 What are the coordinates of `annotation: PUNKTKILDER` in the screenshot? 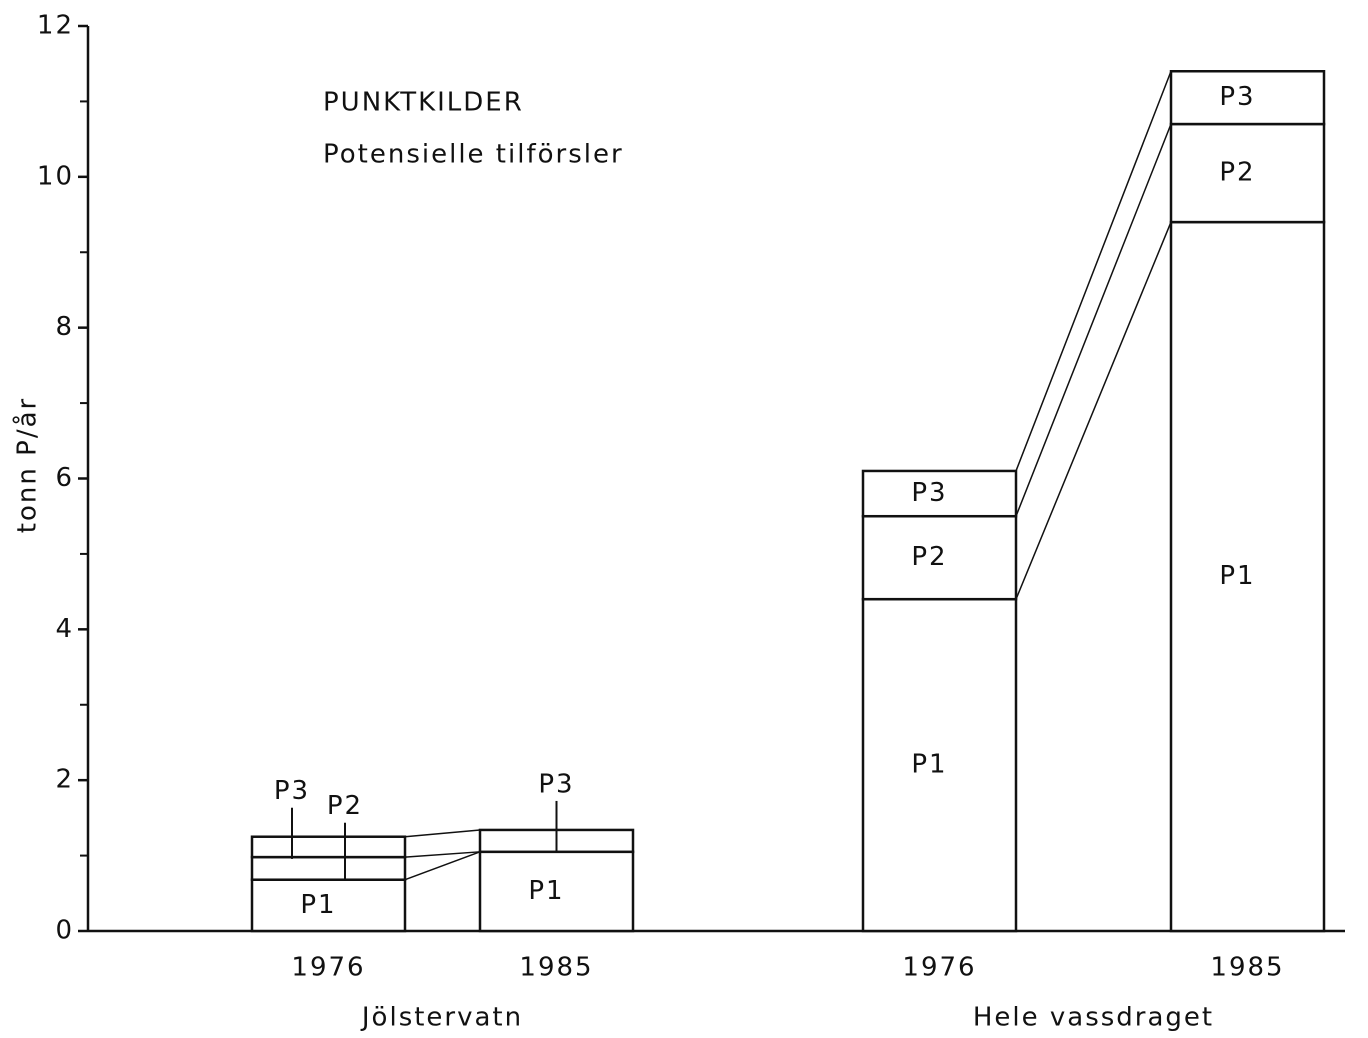 It's located at (423, 103).